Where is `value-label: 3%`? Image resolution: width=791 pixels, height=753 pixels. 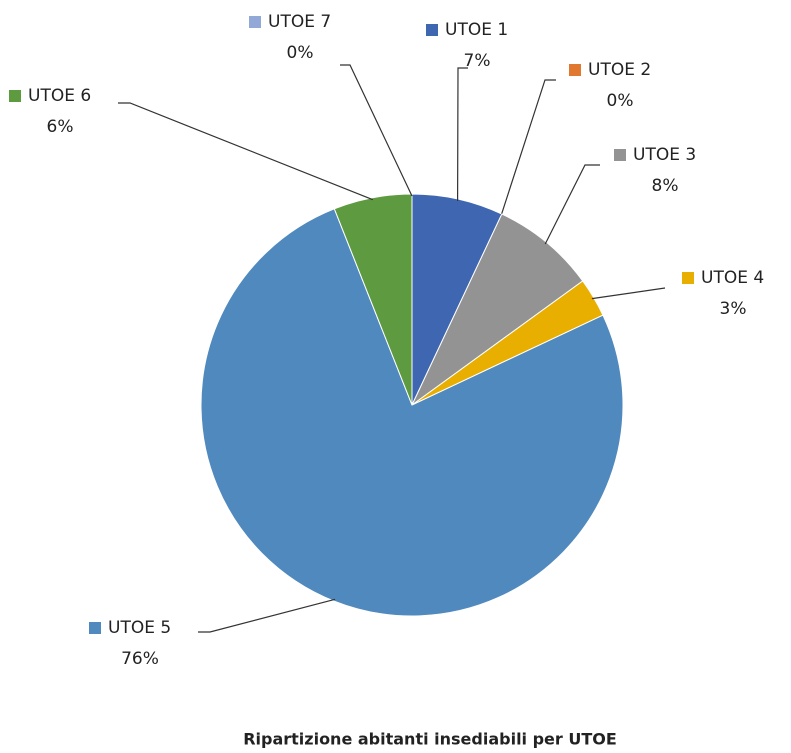 value-label: 3% is located at coordinates (733, 309).